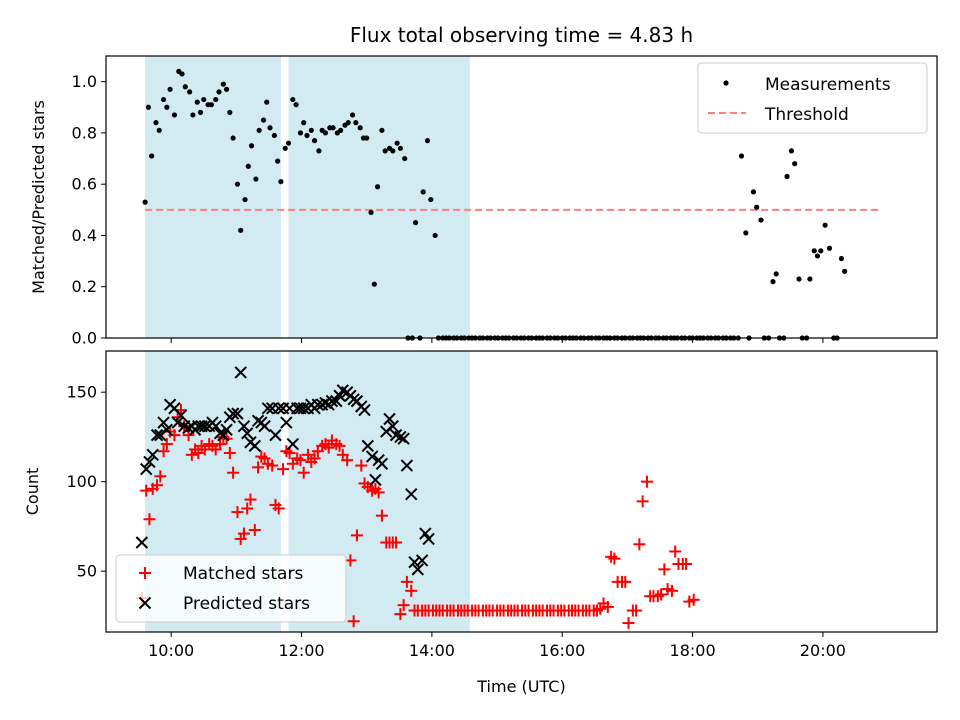  What do you see at coordinates (145, 603) in the screenshot?
I see `legend-marker-predicted` at bounding box center [145, 603].